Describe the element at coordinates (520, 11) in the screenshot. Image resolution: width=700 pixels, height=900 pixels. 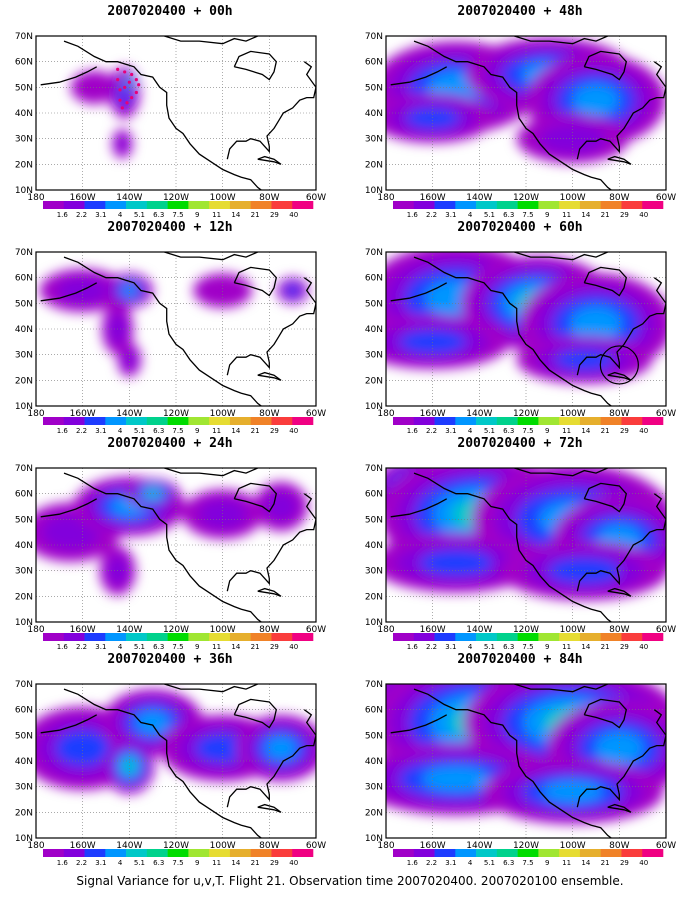
I see `panel-title: 2007020400 + 48h` at that location.